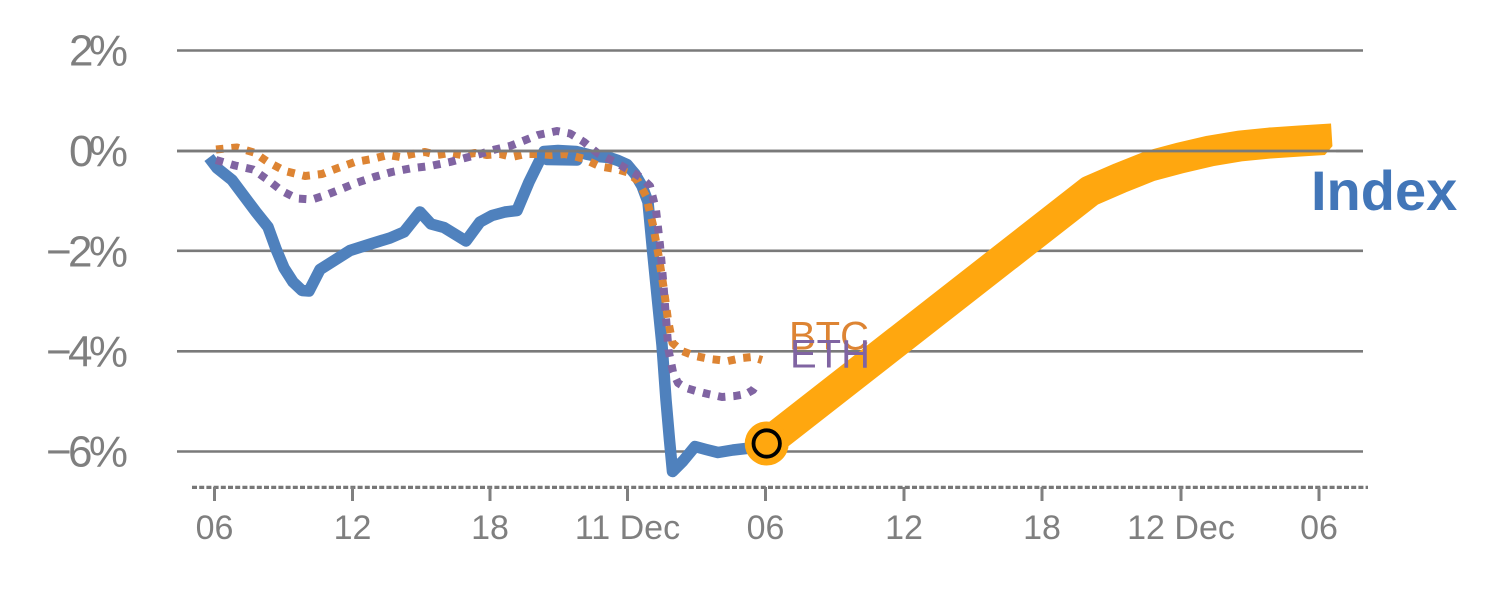 Image resolution: width=1500 pixels, height=600 pixels. I want to click on svg-text: −4%, so click(87, 352).